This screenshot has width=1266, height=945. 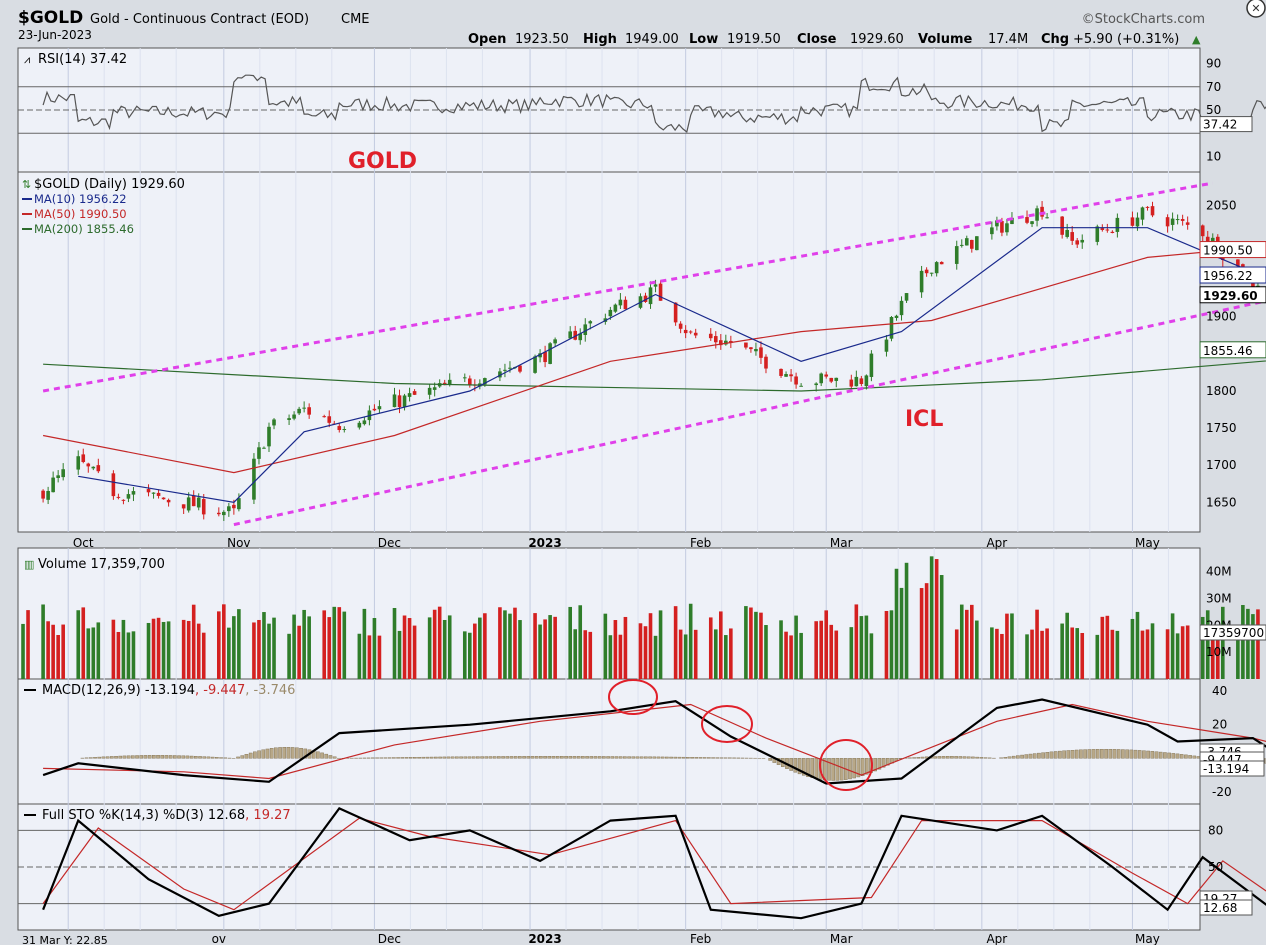 I want to click on sto-value-box, so click(x=1226, y=907).